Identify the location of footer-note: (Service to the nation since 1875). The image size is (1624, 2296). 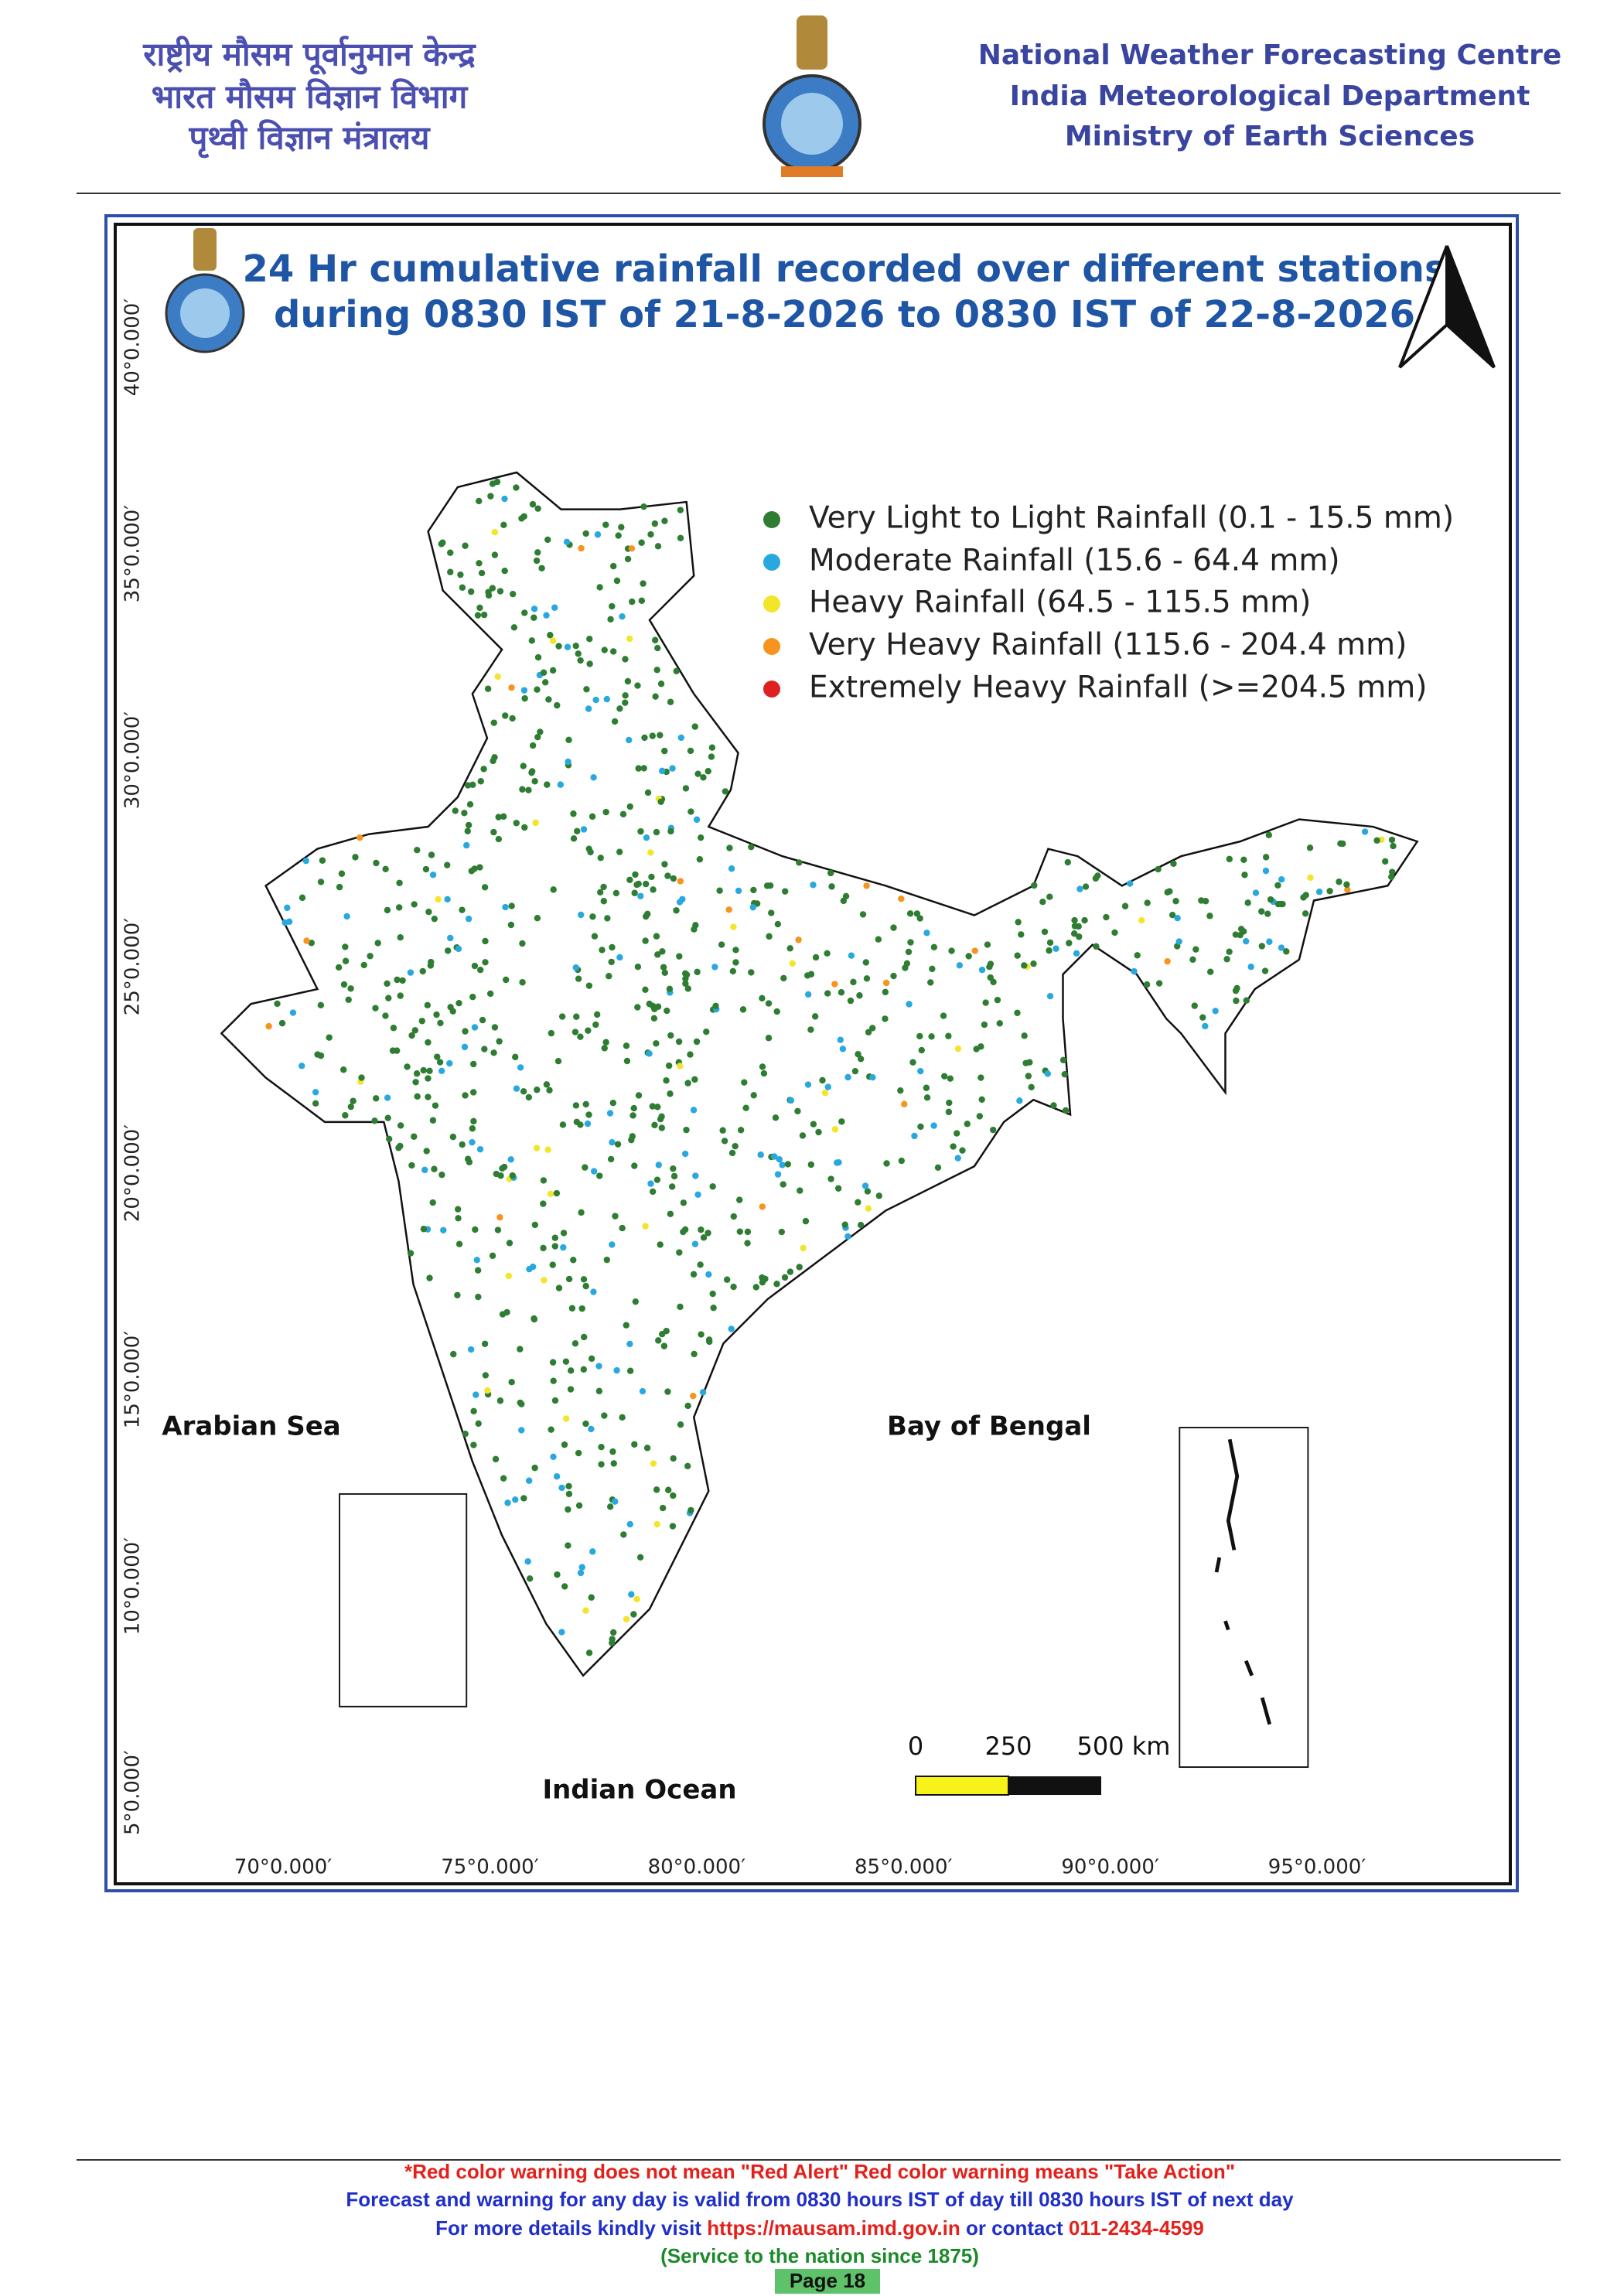
(820, 2255).